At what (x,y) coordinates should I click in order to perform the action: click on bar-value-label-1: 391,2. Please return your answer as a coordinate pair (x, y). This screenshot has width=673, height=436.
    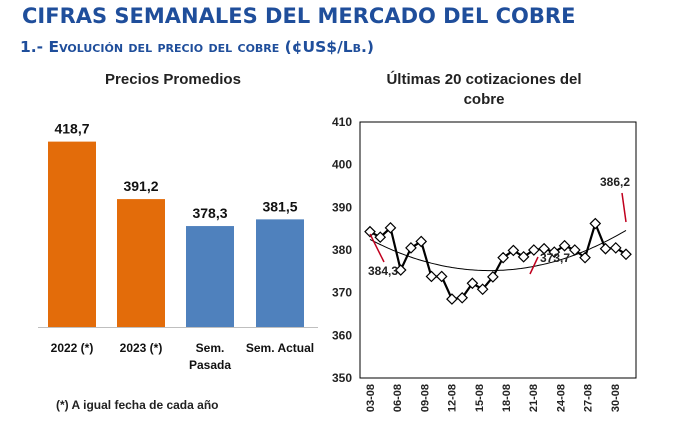
    Looking at the image, I should click on (140, 186).